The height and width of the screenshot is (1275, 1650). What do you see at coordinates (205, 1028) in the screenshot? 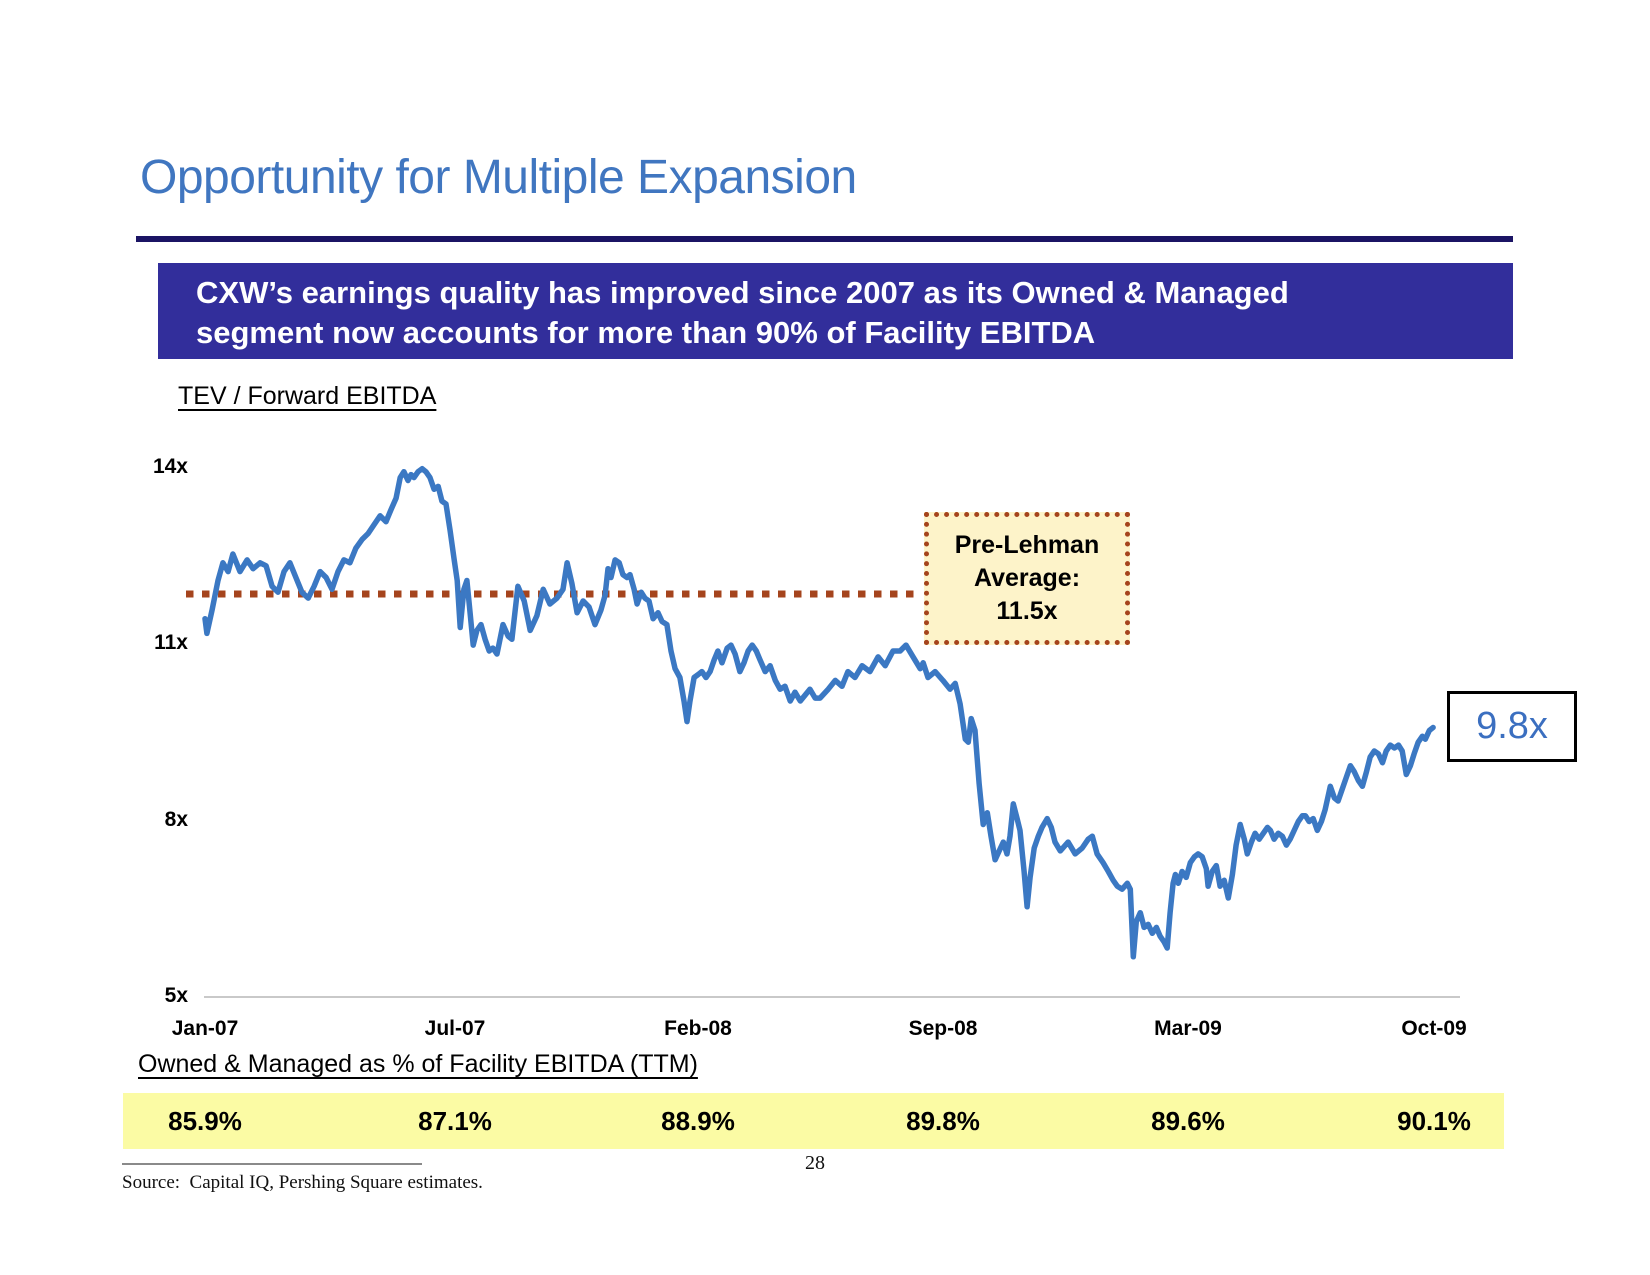
I see `x-tick-label: Jan-07` at bounding box center [205, 1028].